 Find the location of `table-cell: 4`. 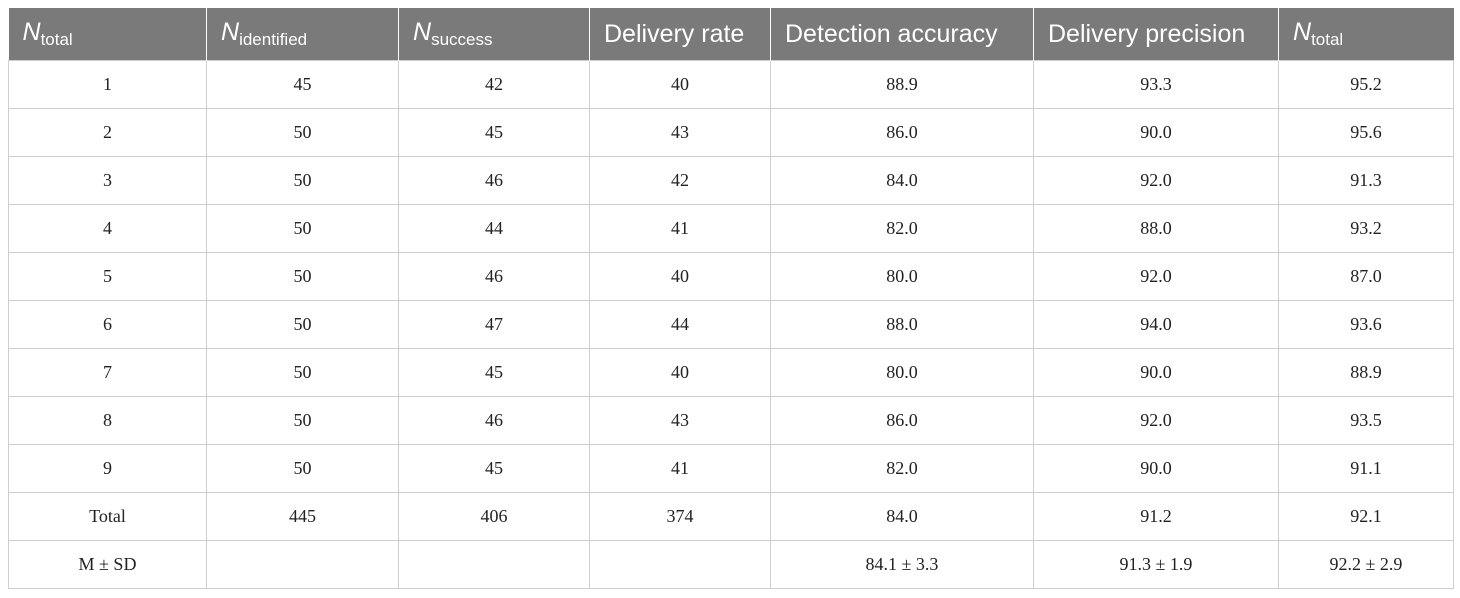

table-cell: 4 is located at coordinates (107, 228).